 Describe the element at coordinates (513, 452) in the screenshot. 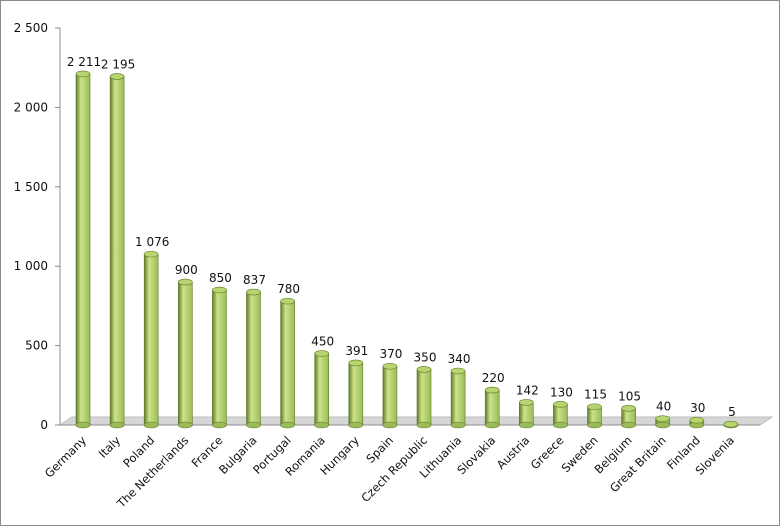

I see `category-label: Austria` at that location.